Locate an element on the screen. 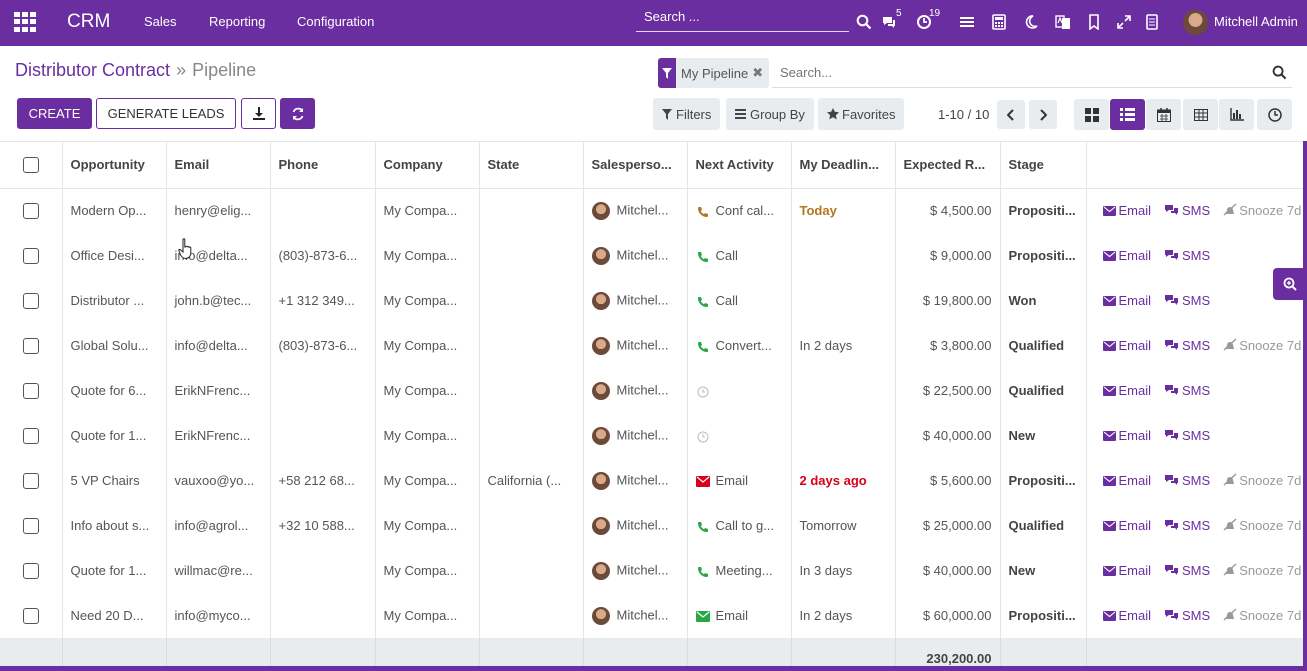 This screenshot has height=671, width=1307. cell-stage: New is located at coordinates (1043, 435).